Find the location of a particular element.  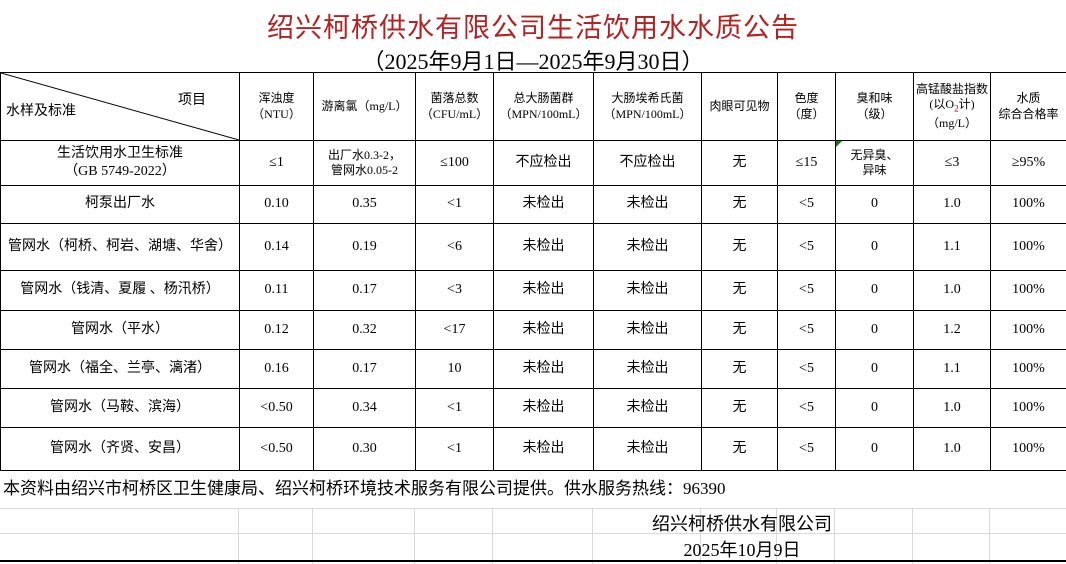

oxygen-subscript: 2 is located at coordinates (956, 108).